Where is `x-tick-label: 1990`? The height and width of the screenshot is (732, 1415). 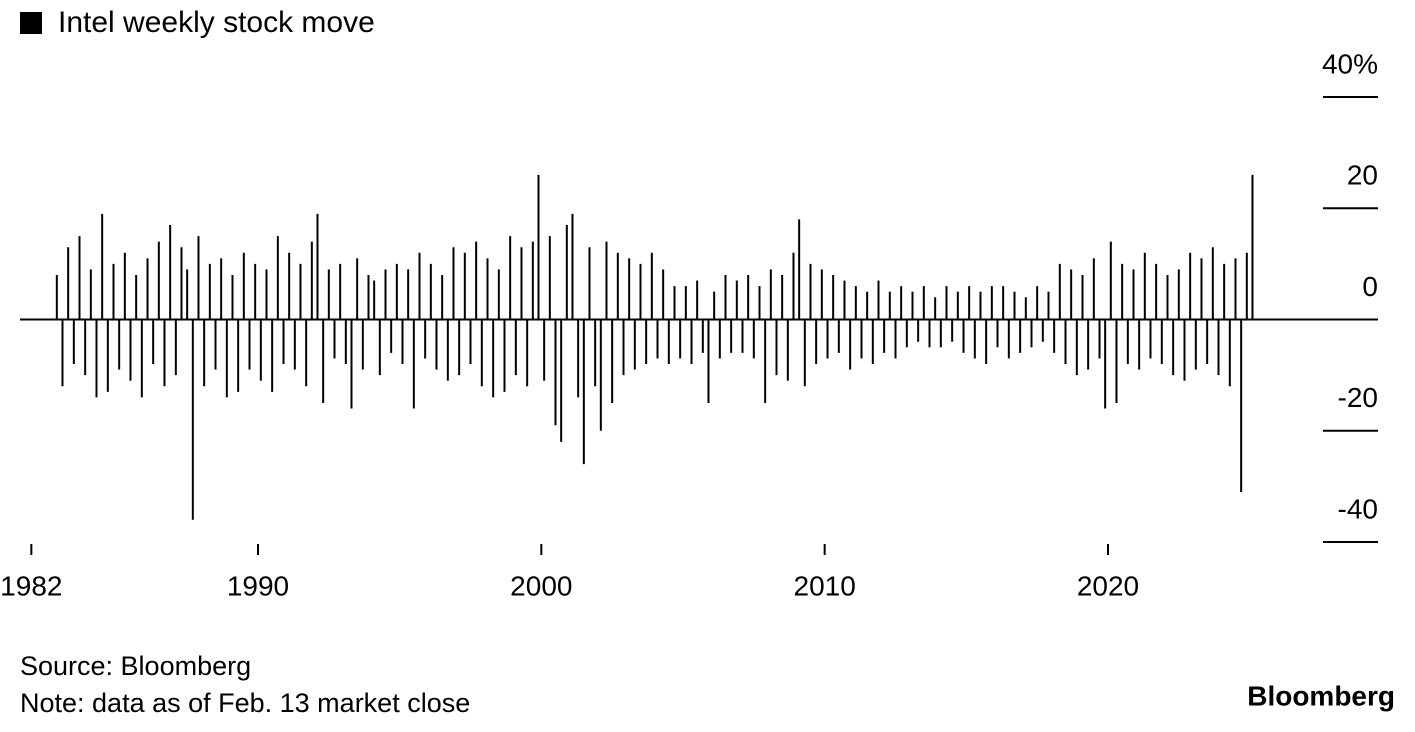 x-tick-label: 1990 is located at coordinates (258, 585).